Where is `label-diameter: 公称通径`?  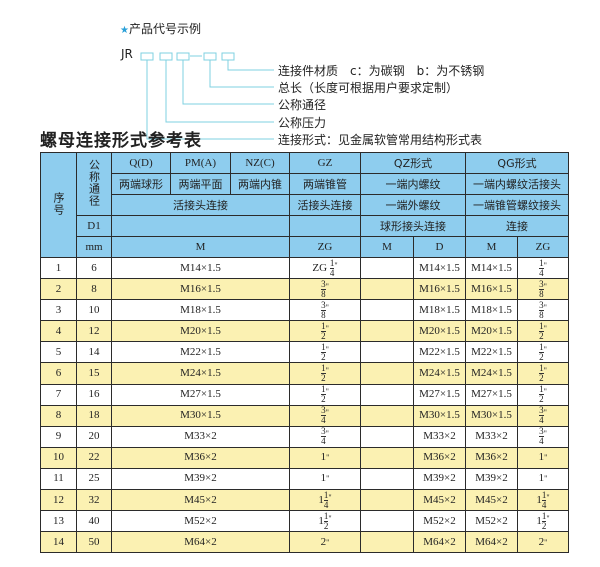 label-diameter: 公称通径 is located at coordinates (302, 105).